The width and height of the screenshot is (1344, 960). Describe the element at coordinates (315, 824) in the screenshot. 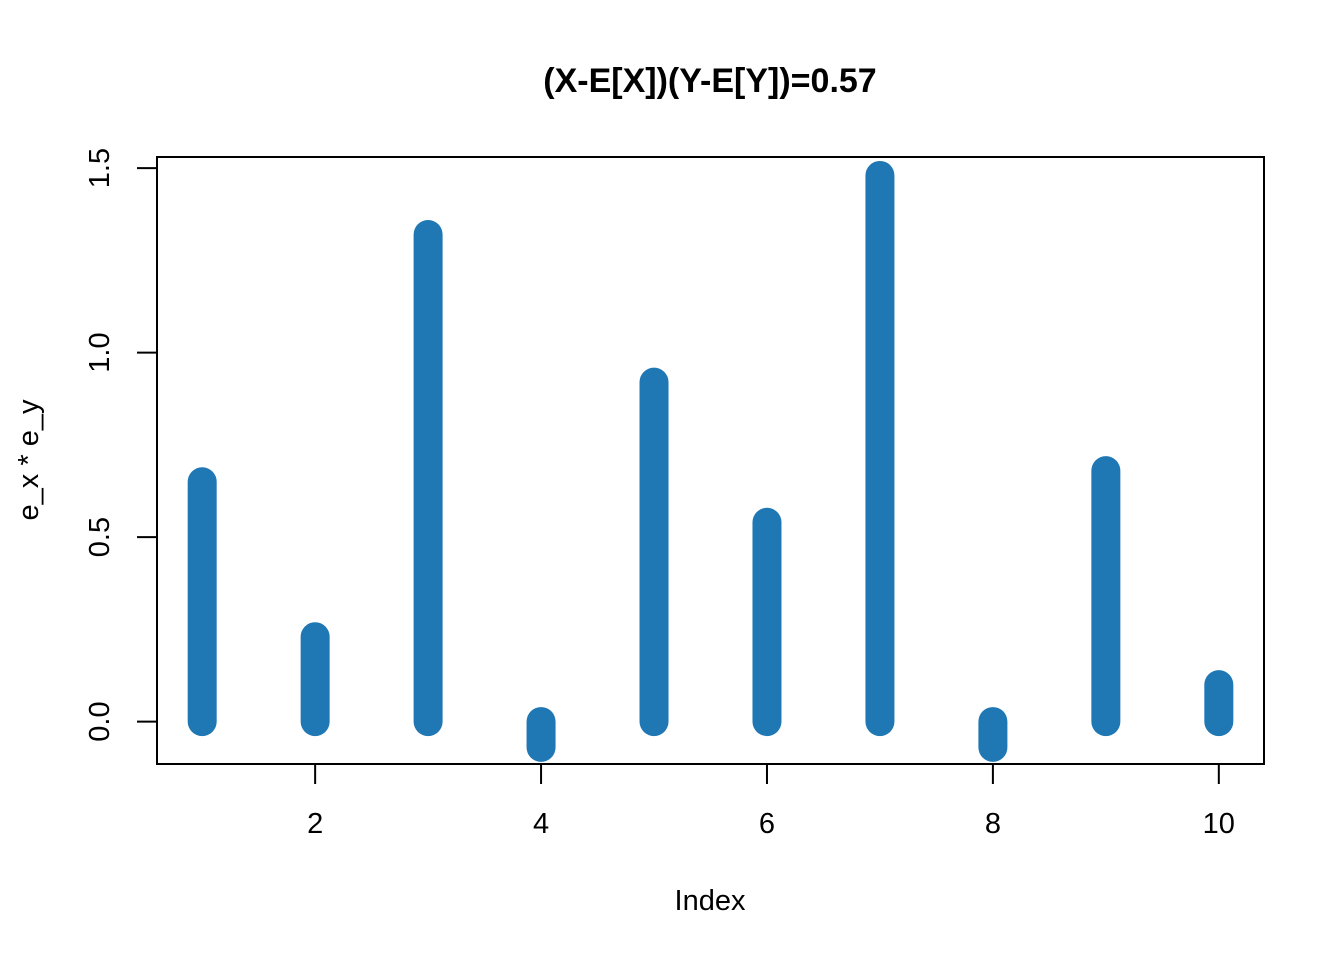

I see `x-tick-label: 2` at that location.